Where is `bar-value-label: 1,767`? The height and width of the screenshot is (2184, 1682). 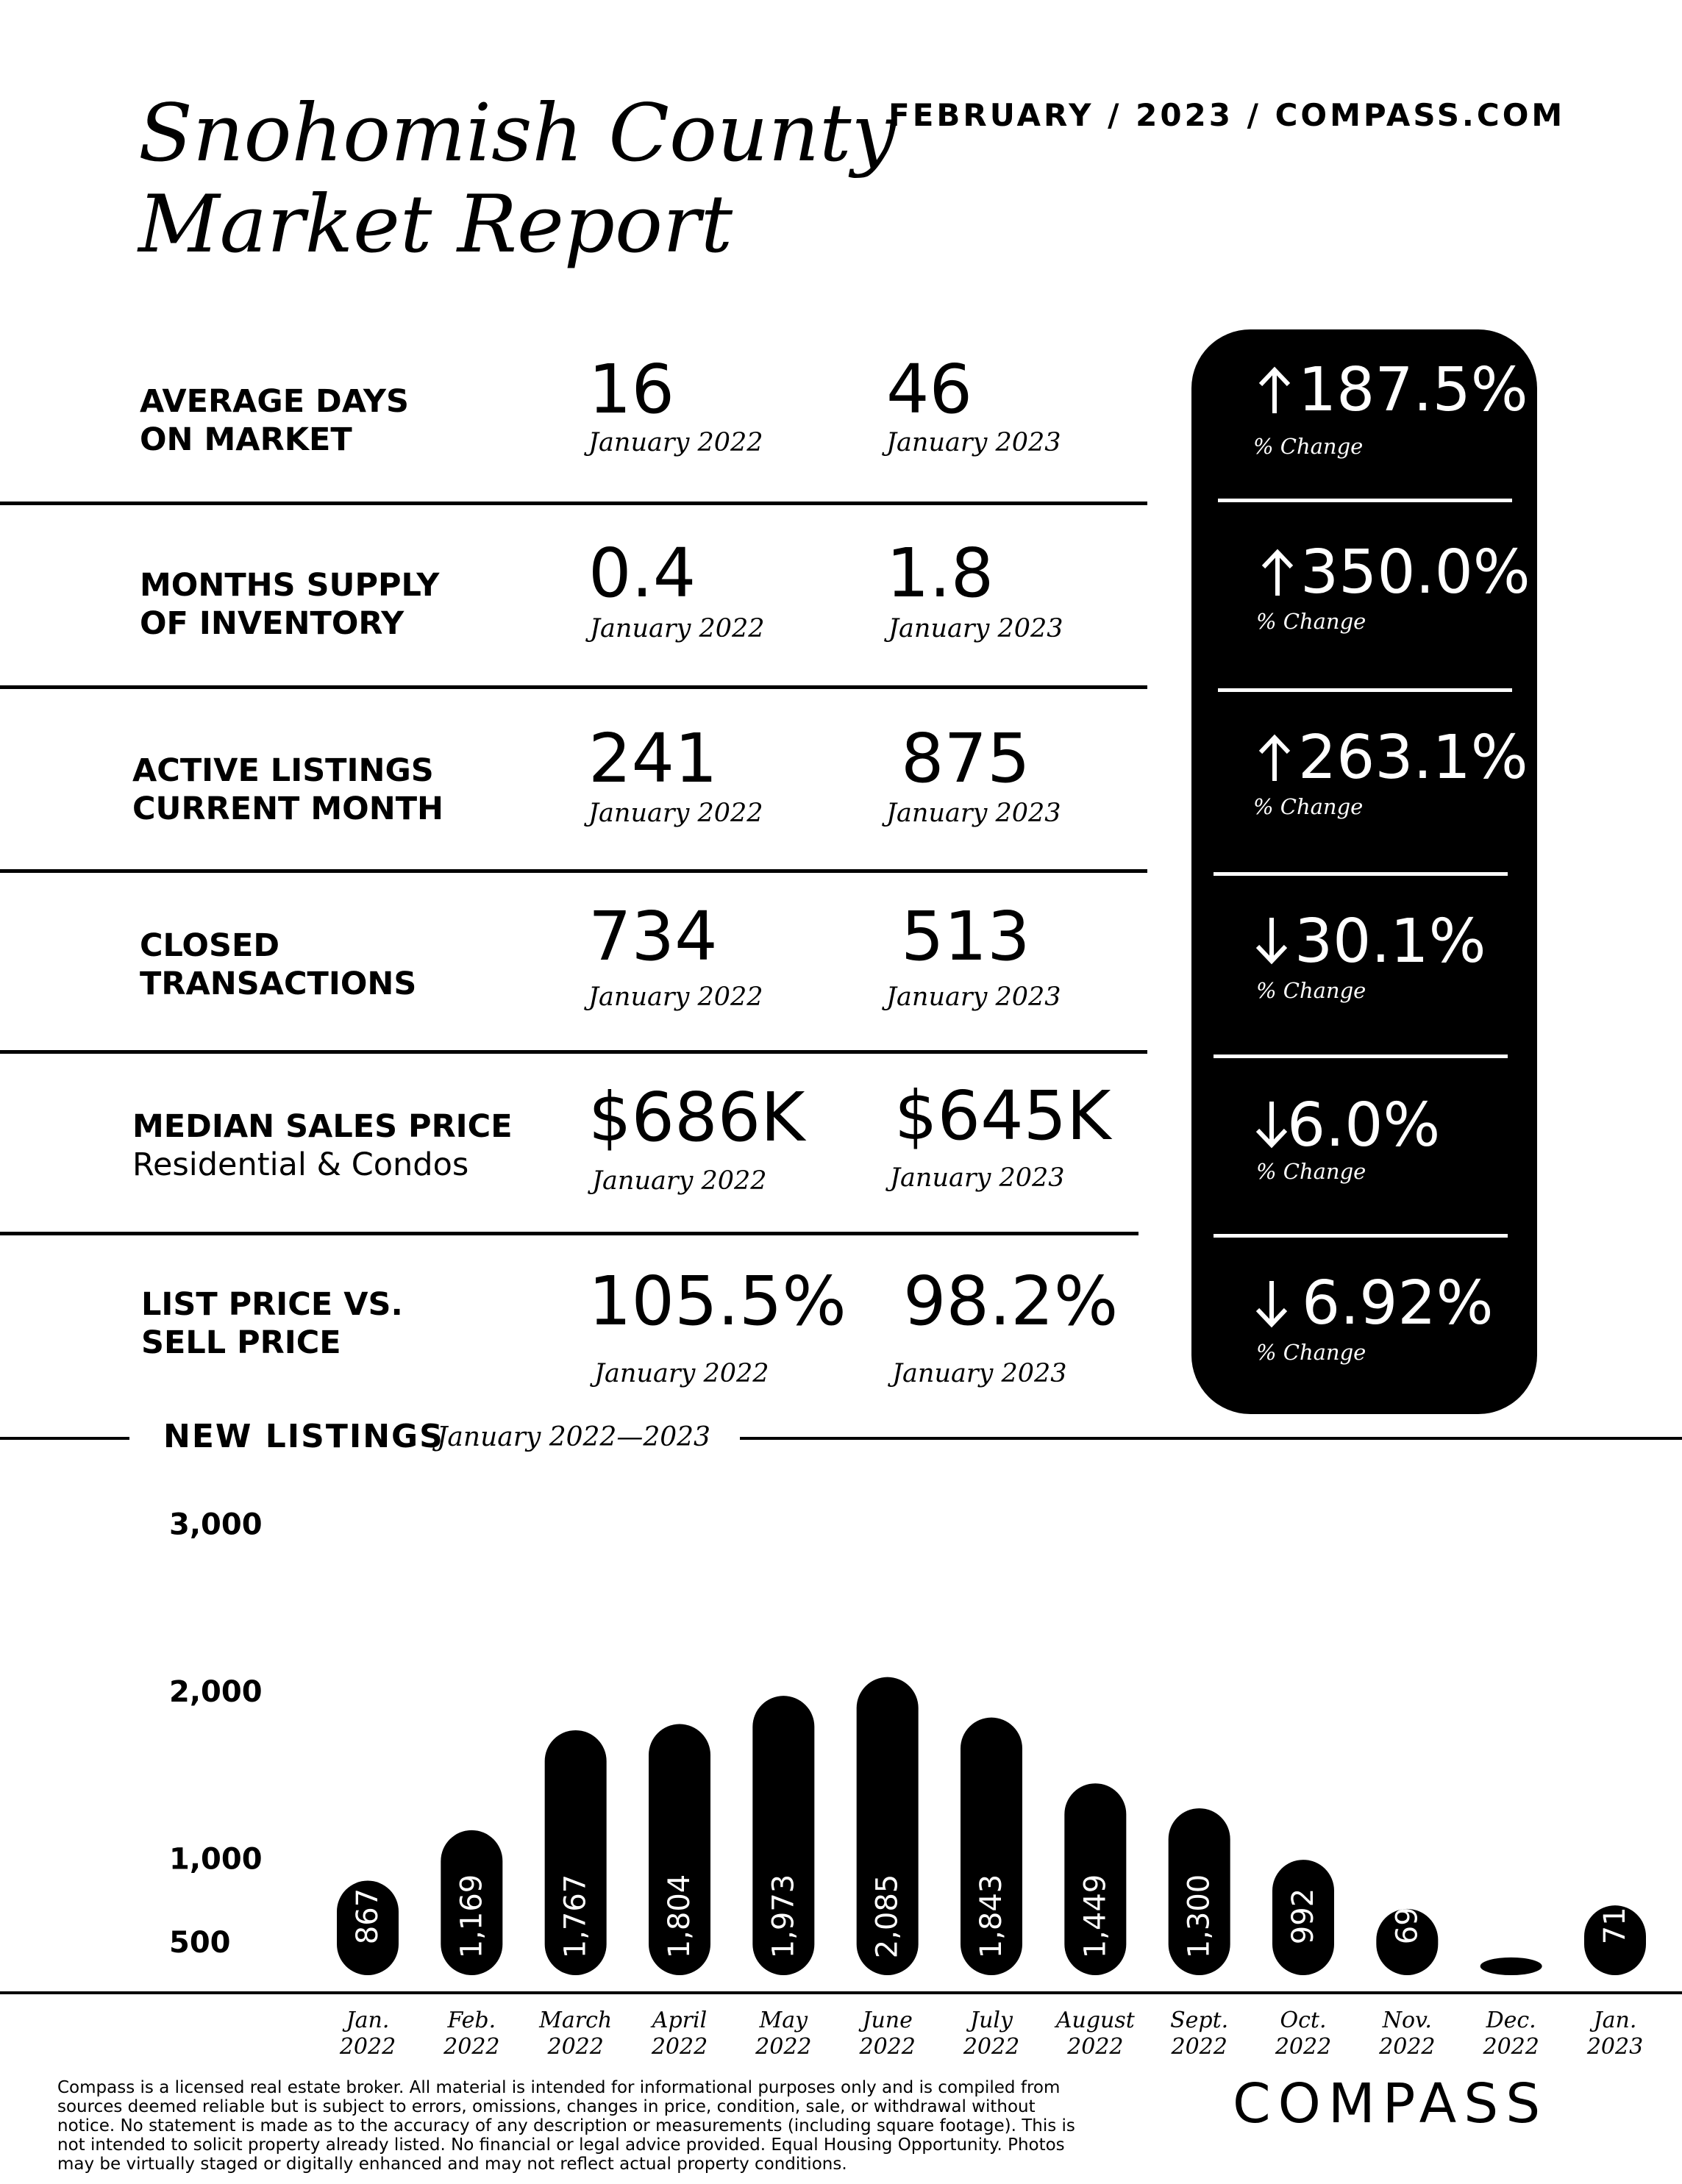
bar-value-label: 1,767 is located at coordinates (576, 1917).